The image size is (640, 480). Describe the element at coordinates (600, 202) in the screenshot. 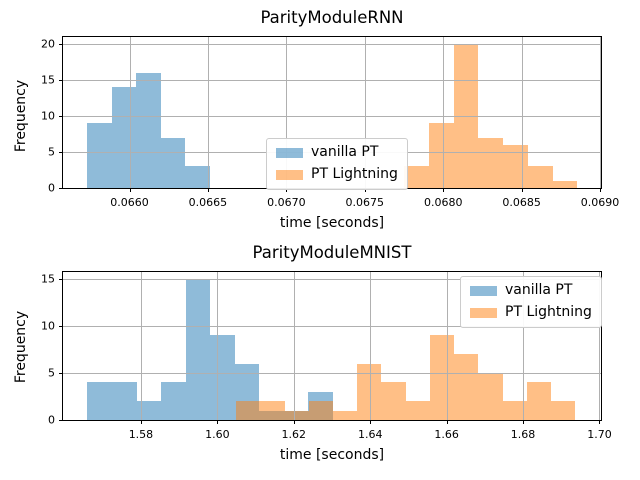

I see `x-tick-label: 0.0690` at that location.